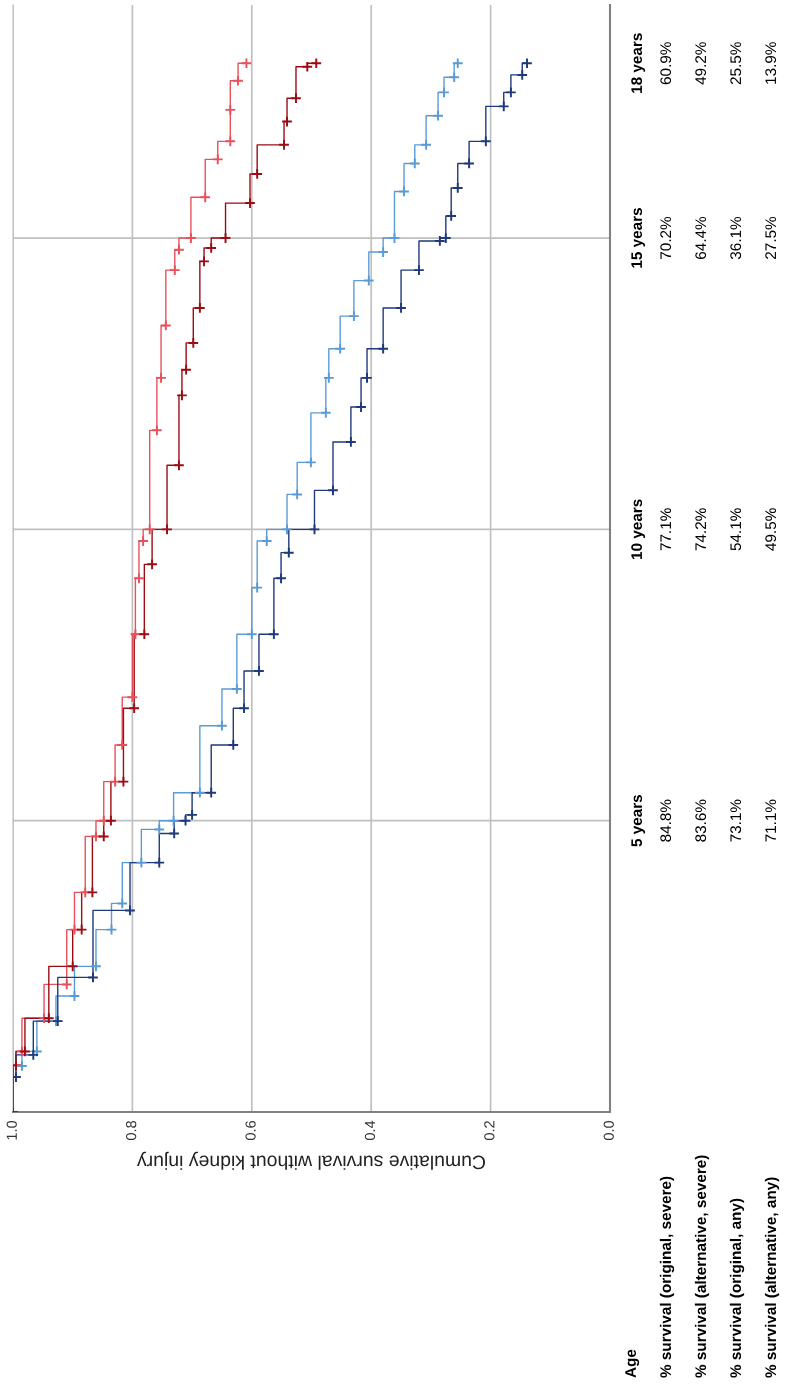  What do you see at coordinates (701, 237) in the screenshot?
I see `text: 64.4%` at bounding box center [701, 237].